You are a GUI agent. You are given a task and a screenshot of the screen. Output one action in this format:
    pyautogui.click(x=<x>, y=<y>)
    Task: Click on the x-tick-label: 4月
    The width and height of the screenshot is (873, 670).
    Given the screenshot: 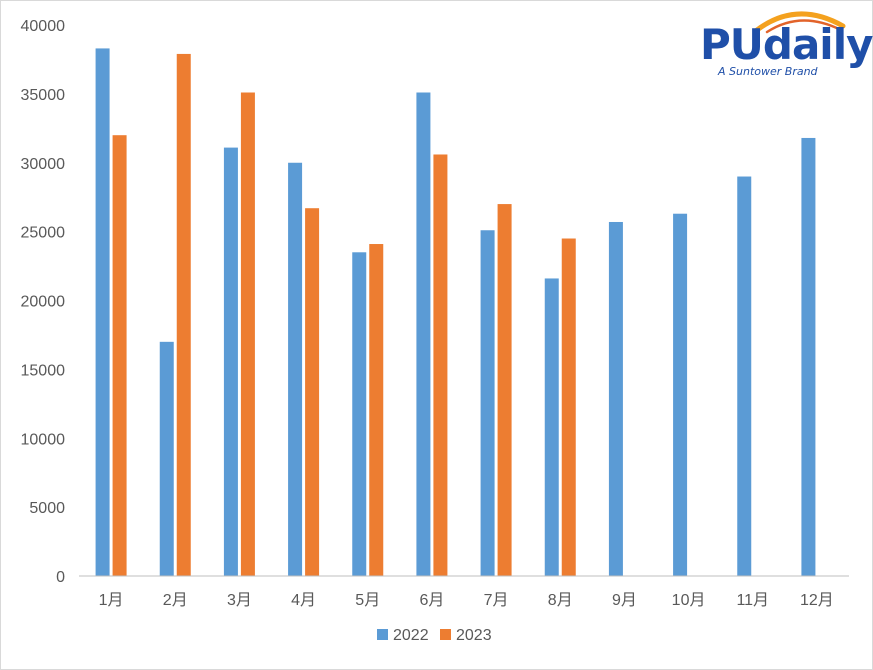 What is the action you would take?
    pyautogui.click(x=303, y=600)
    